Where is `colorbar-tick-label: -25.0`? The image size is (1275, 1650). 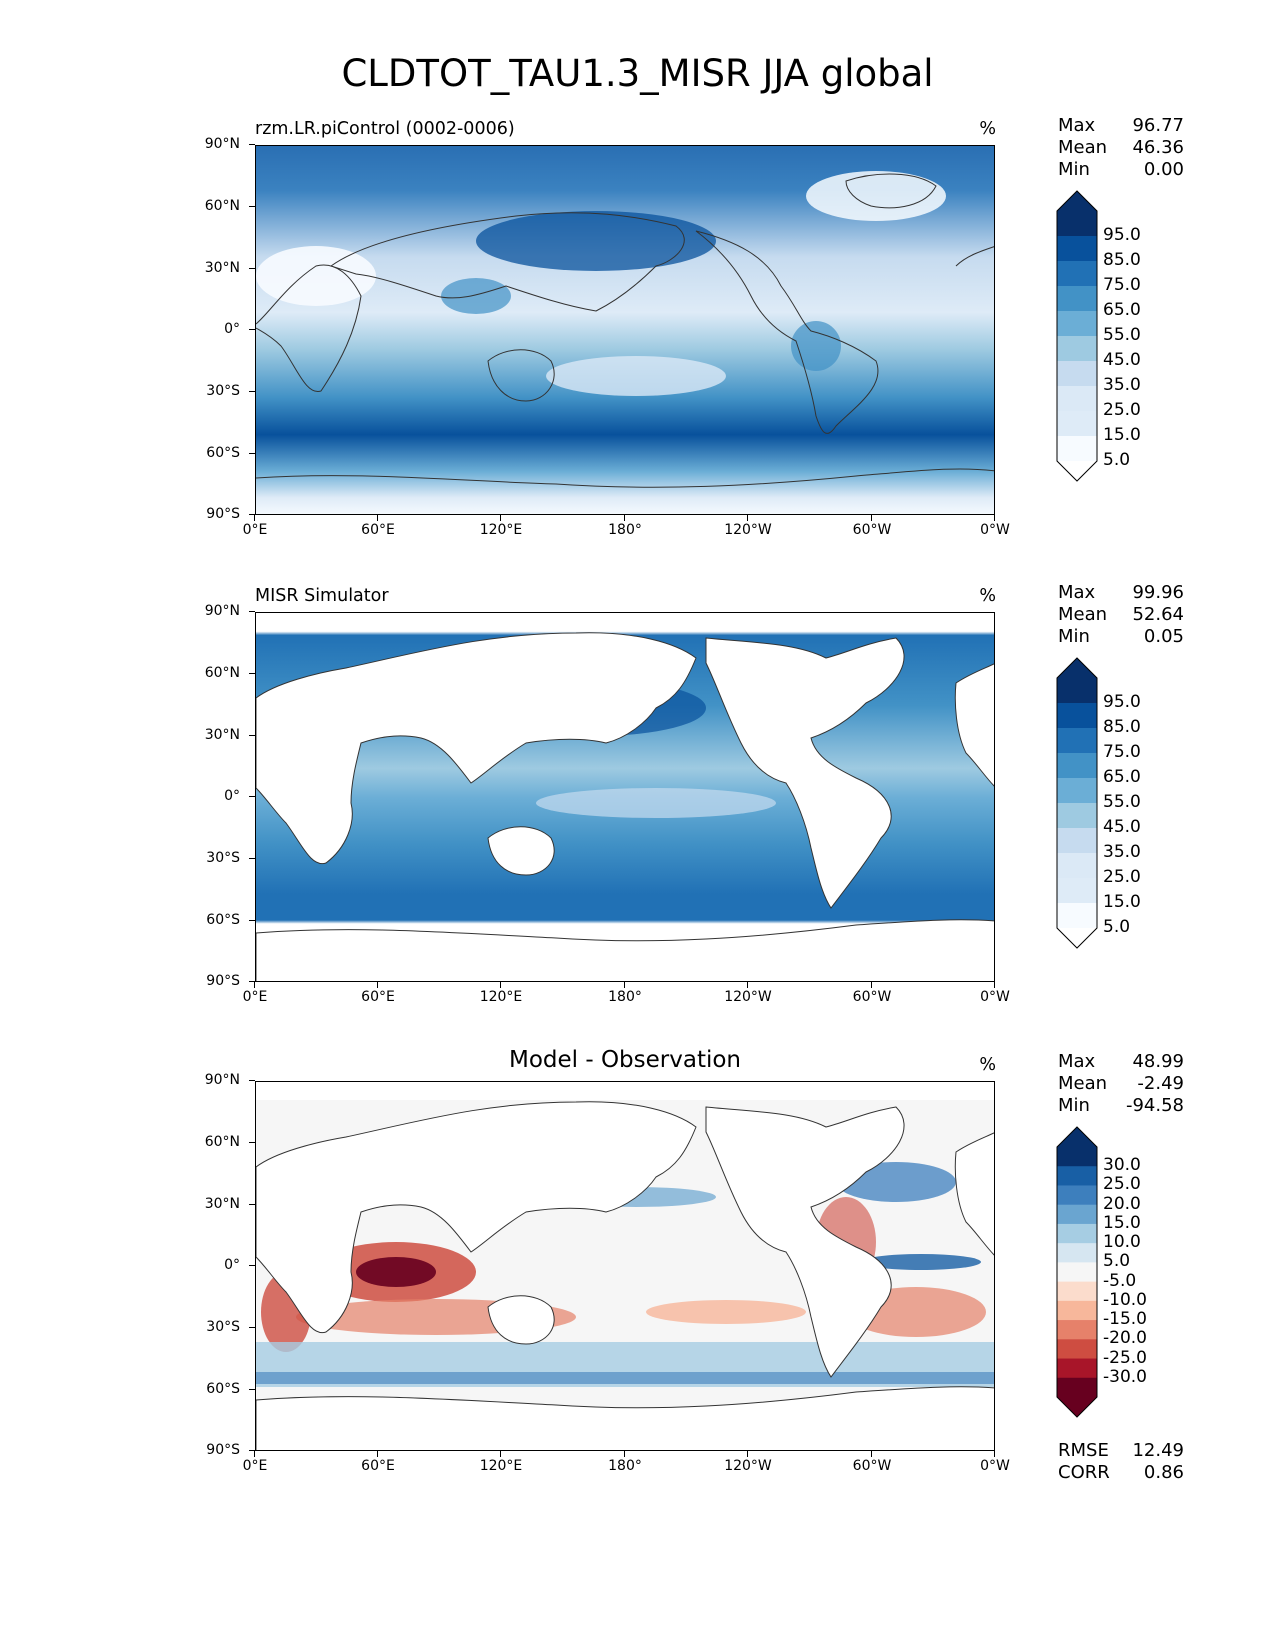
colorbar-tick-label: -25.0 is located at coordinates (1125, 1357).